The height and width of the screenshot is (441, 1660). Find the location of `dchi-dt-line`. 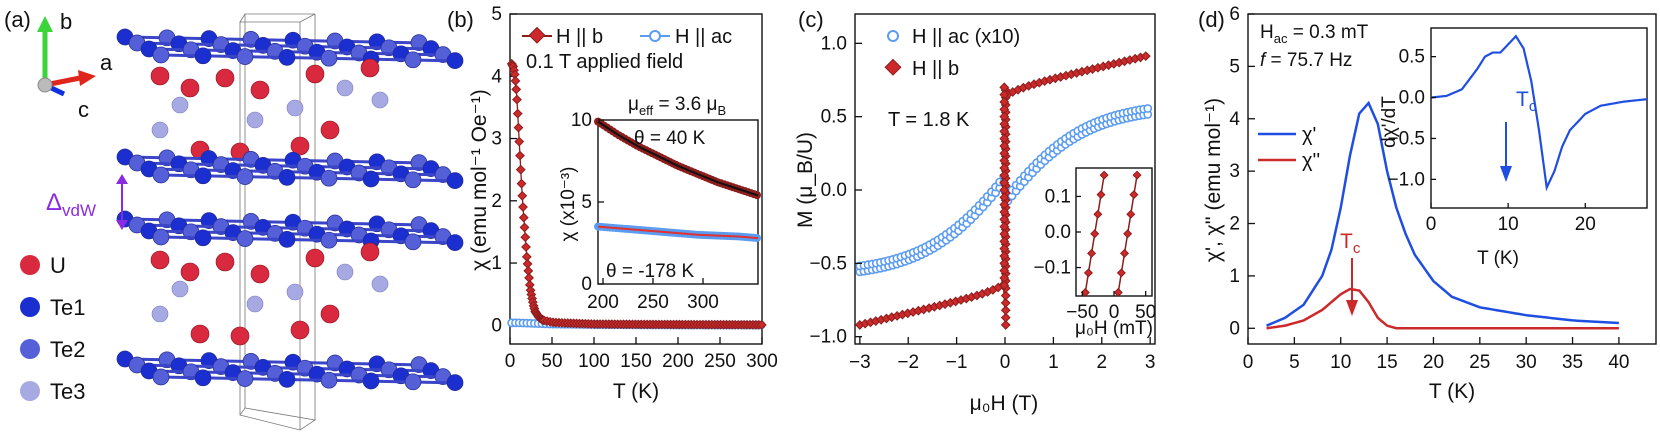

dchi-dt-line is located at coordinates (1539, 113).